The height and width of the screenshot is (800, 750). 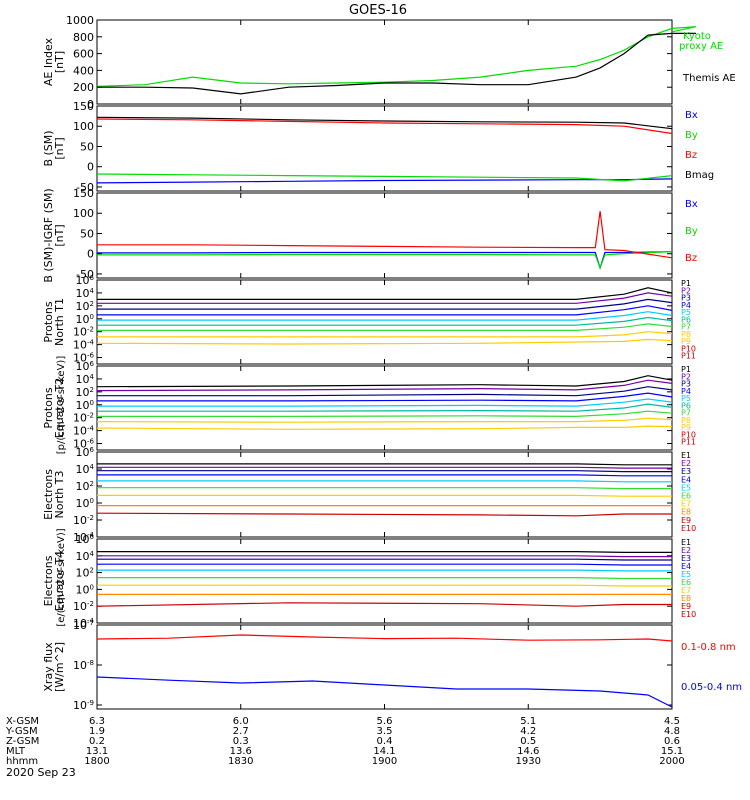 What do you see at coordinates (691, 204) in the screenshot?
I see `bigrf-legend-bx: Bx` at bounding box center [691, 204].